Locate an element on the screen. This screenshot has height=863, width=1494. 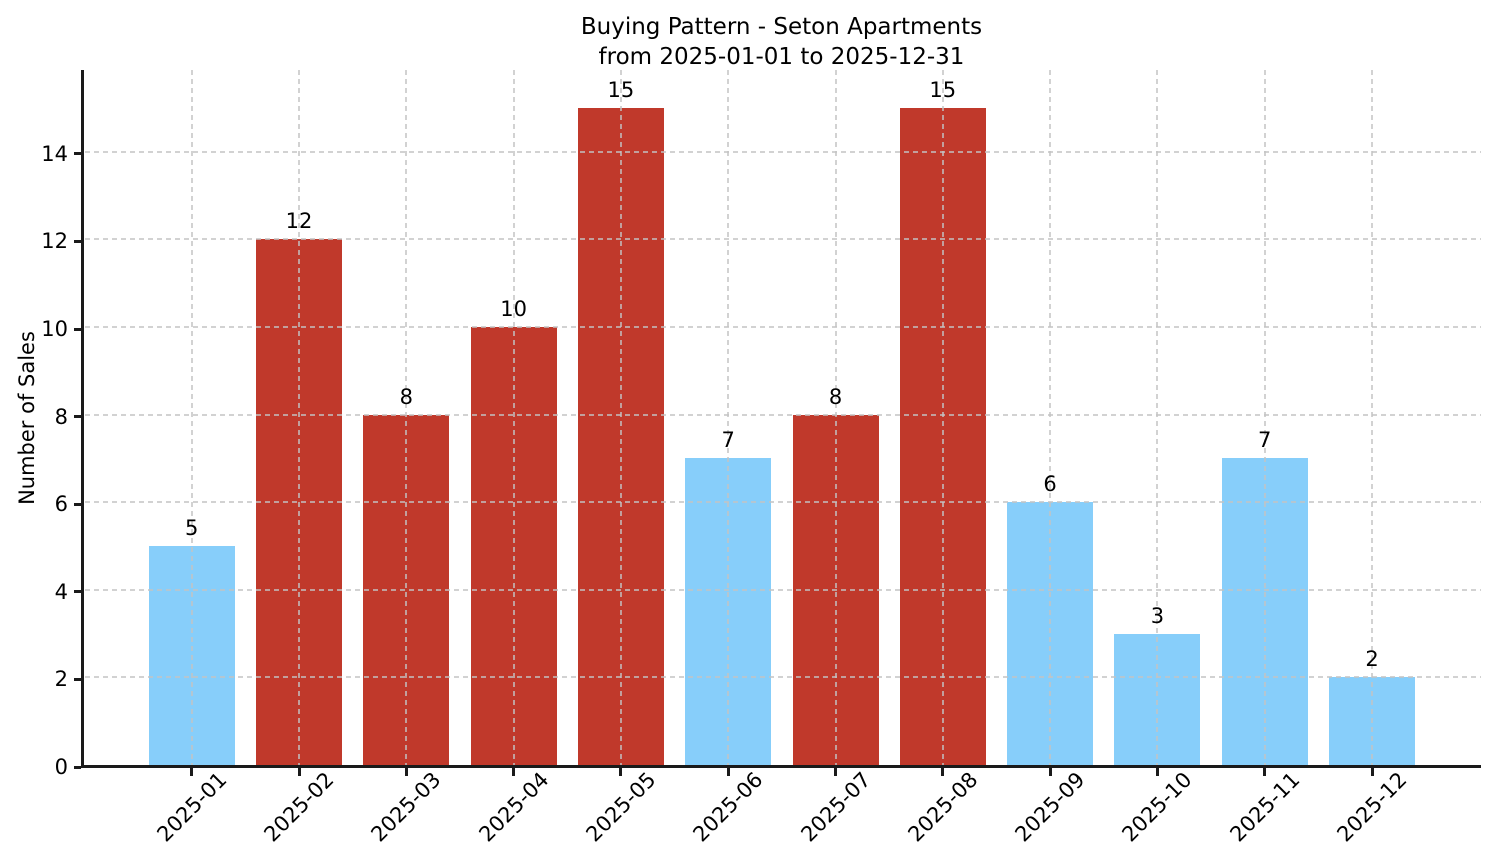
x-tick-label-2025-12: 2025-12 is located at coordinates (1372, 807).